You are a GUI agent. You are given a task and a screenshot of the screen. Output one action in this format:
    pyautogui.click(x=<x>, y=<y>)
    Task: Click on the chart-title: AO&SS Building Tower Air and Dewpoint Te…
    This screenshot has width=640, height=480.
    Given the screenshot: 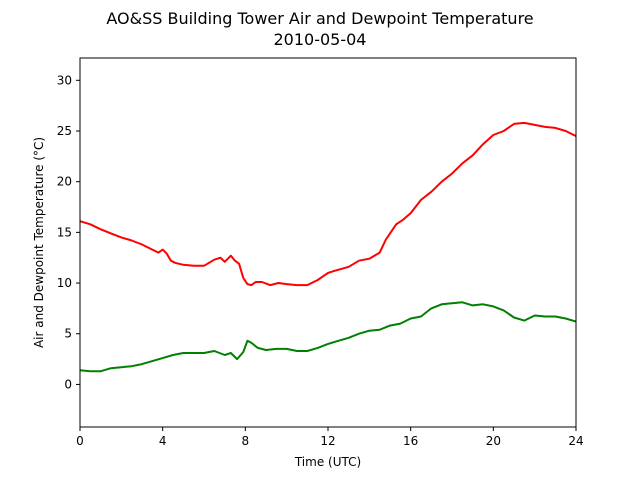 What is the action you would take?
    pyautogui.click(x=319, y=18)
    